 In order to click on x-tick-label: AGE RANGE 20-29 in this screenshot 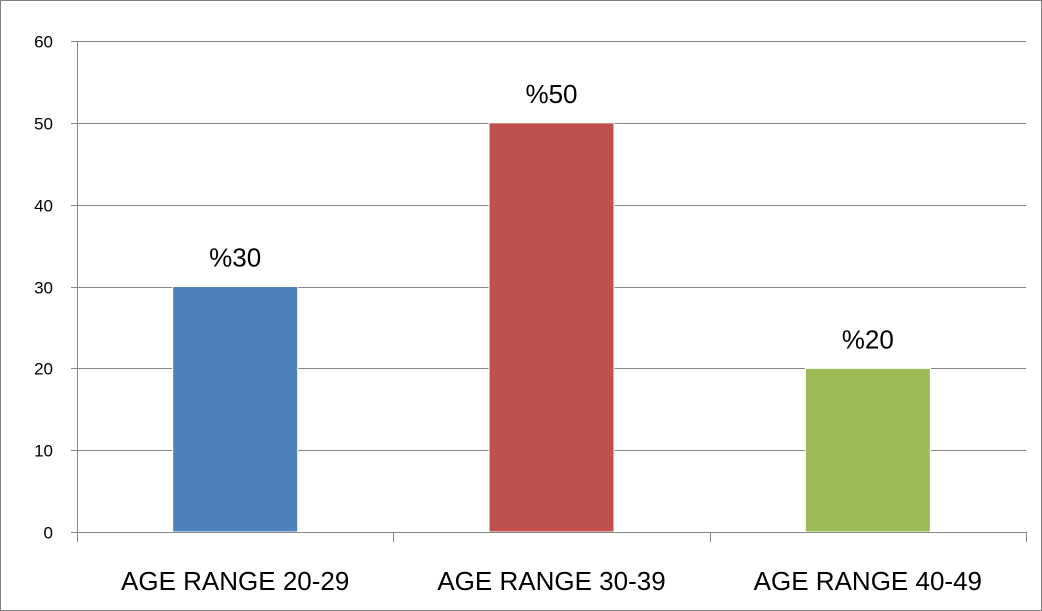, I will do `click(235, 581)`.